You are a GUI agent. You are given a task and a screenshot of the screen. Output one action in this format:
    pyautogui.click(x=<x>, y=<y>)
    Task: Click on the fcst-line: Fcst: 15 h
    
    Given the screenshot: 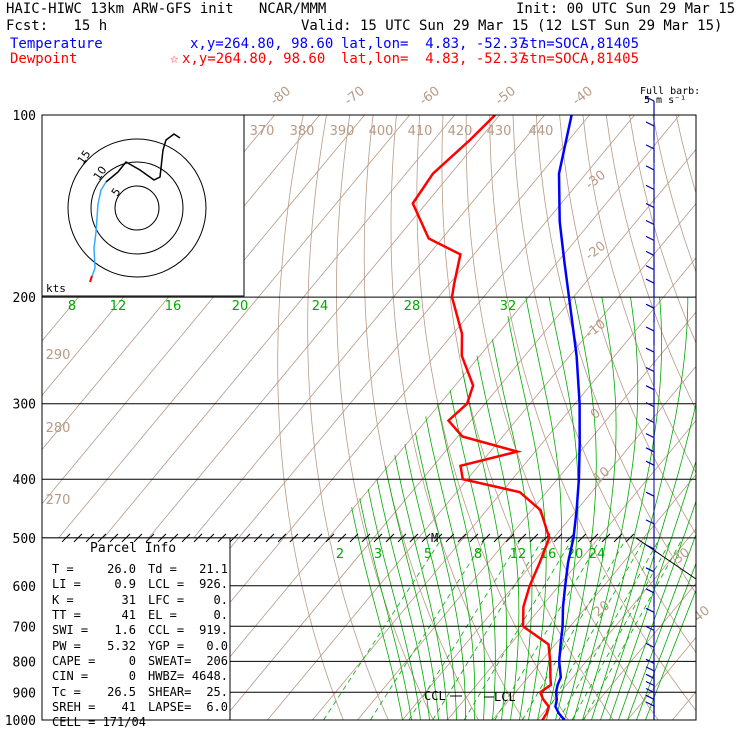 What is the action you would take?
    pyautogui.click(x=56, y=26)
    